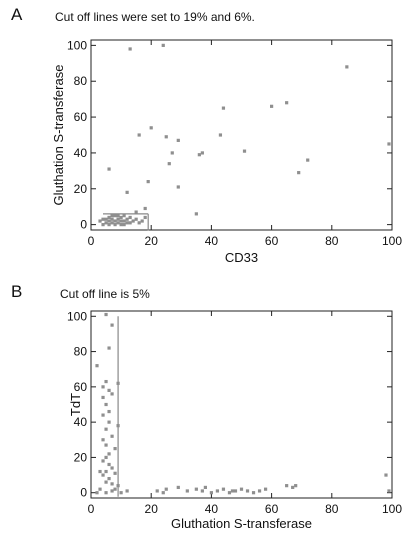 This screenshot has width=414, height=543. I want to click on x-tick-label: 100, so click(392, 241).